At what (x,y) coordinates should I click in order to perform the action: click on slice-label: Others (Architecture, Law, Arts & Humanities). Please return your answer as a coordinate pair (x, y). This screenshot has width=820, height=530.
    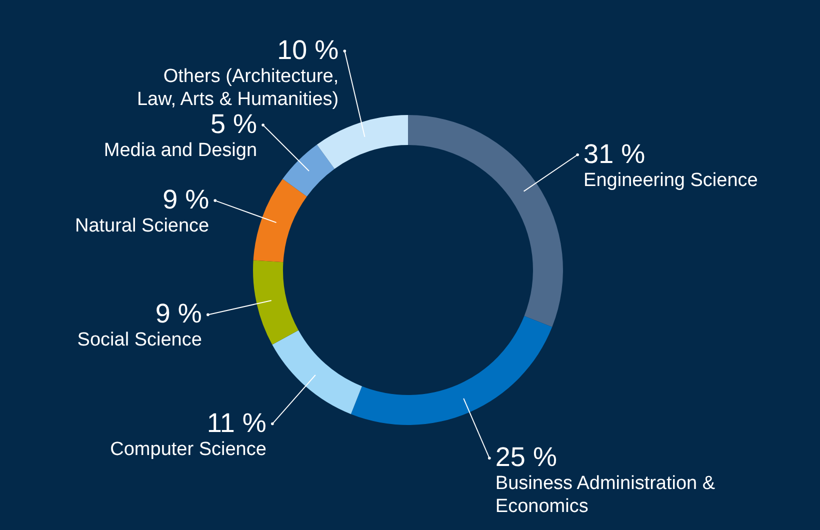
    Looking at the image, I should click on (237, 88).